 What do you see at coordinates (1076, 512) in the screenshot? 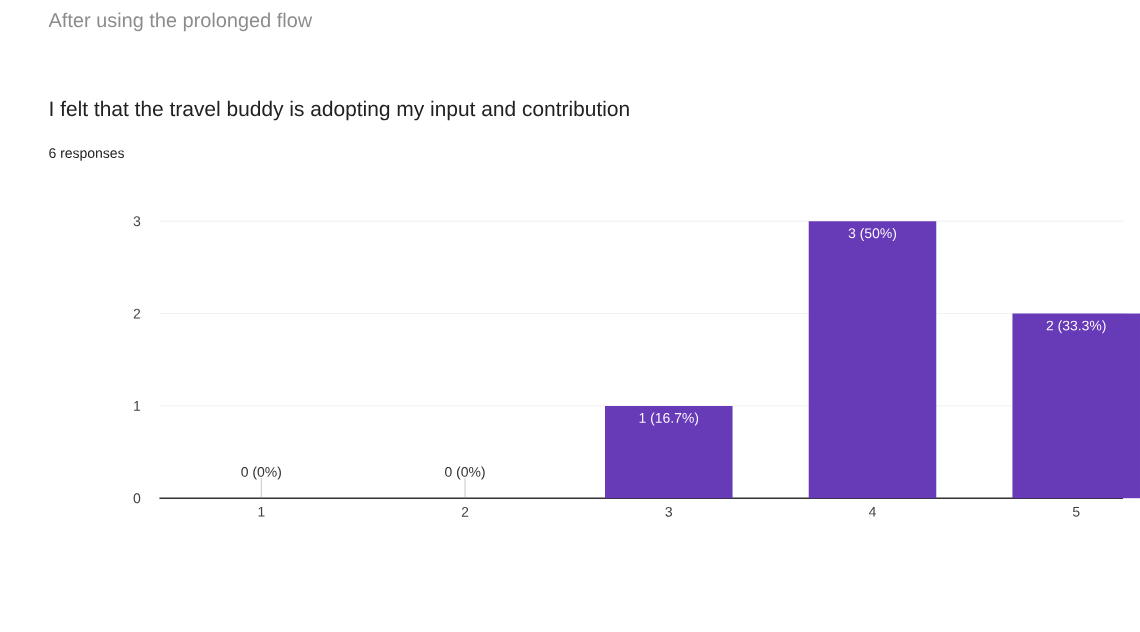
I see `x-tick-label: 5` at bounding box center [1076, 512].